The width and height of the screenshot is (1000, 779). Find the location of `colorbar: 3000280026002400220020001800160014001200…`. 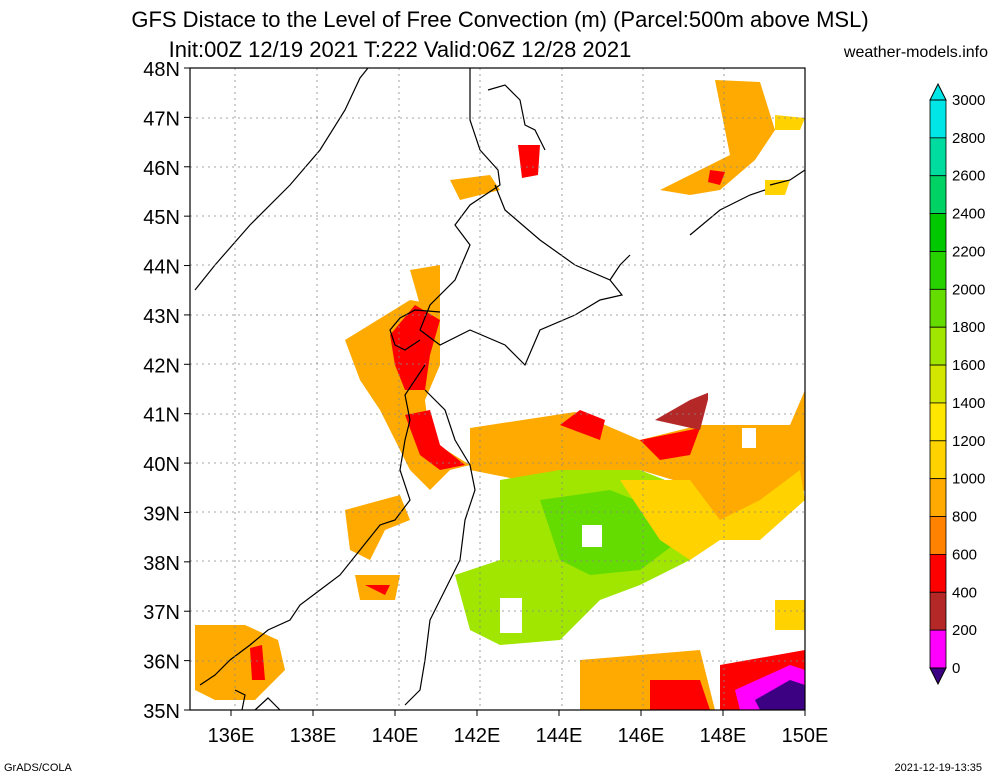

colorbar: 3000280026002400220020001800160014001200… is located at coordinates (957, 384).